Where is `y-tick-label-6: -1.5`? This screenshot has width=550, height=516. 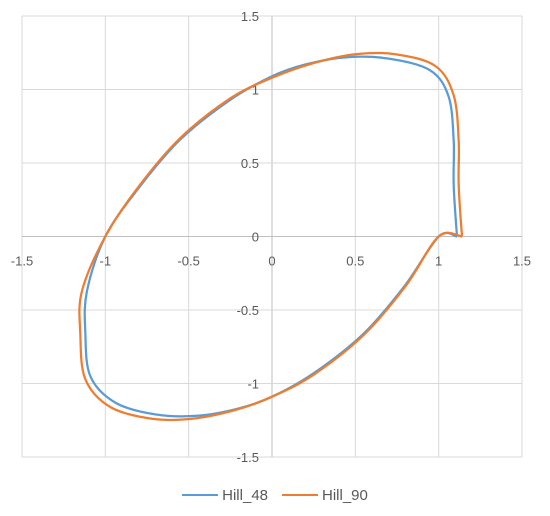 y-tick-label-6: -1.5 is located at coordinates (248, 457).